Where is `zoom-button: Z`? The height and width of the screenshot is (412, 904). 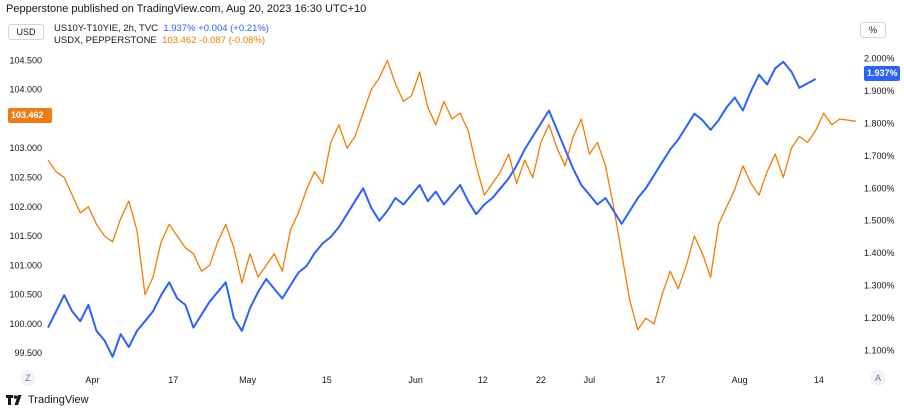 zoom-button: Z is located at coordinates (28, 378).